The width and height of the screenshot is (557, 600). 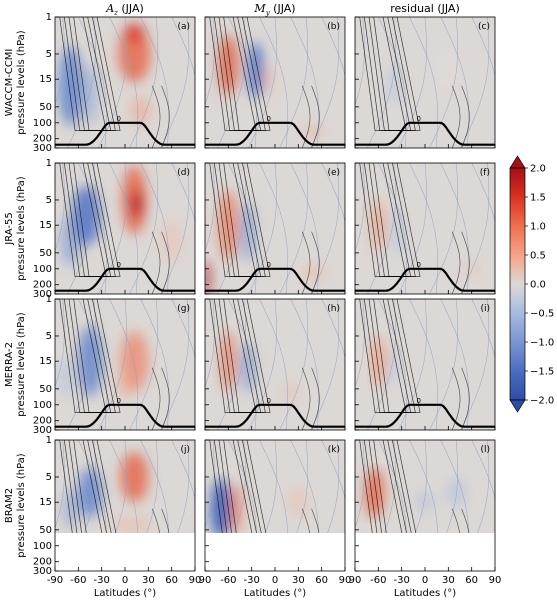 What do you see at coordinates (49, 163) in the screenshot?
I see `y-tick-label: 1` at bounding box center [49, 163].